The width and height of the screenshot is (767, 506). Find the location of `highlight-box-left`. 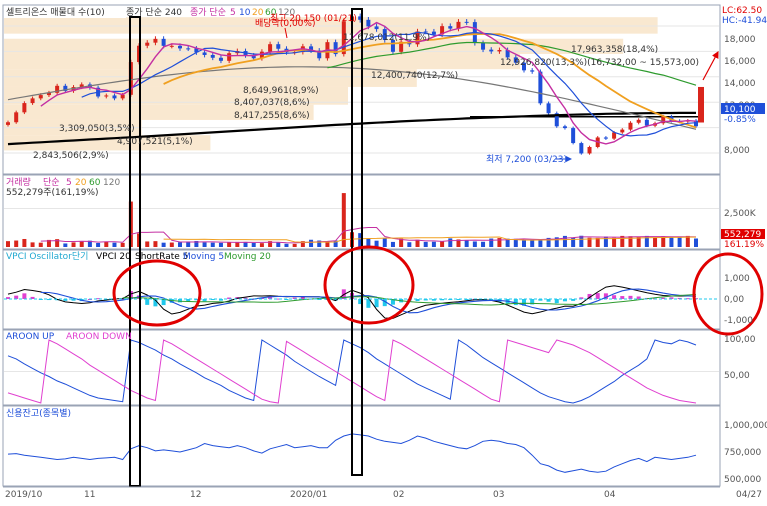

highlight-box-left is located at coordinates (135, 251).